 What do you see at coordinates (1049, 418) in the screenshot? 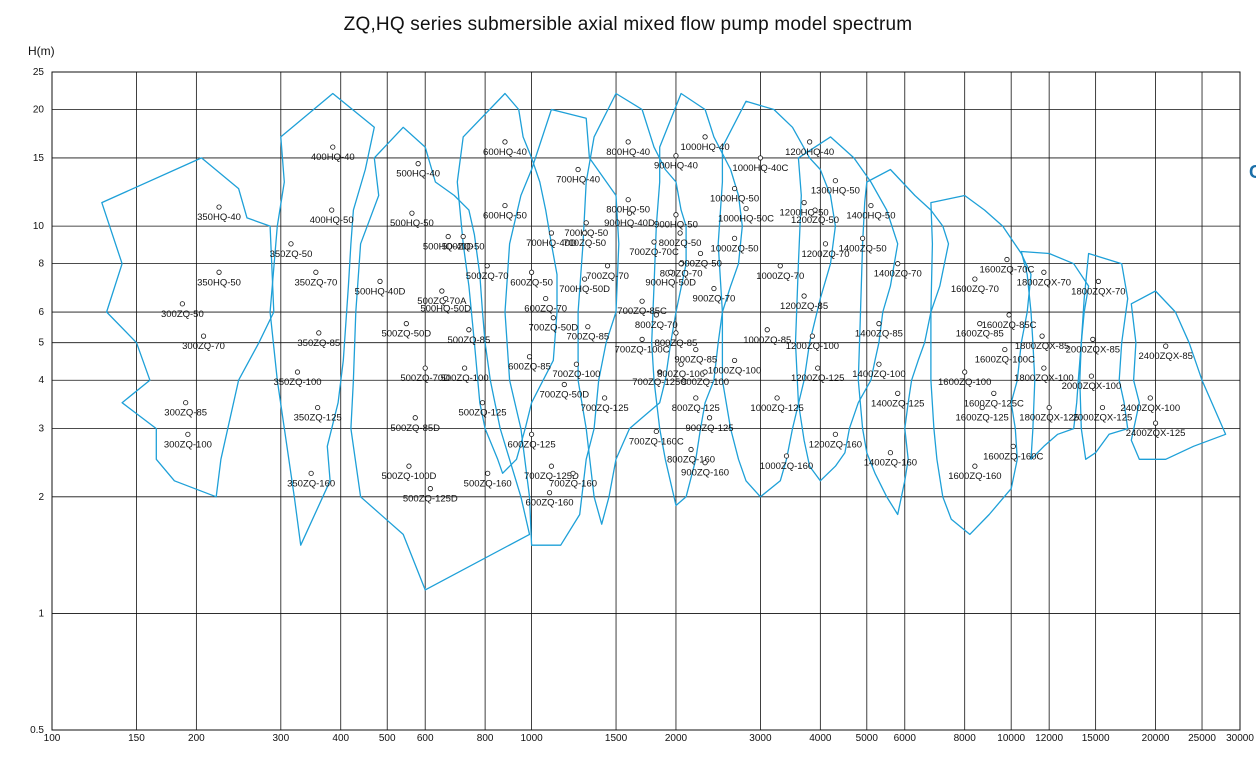
I see `model-label: 1800ZQX-125` at bounding box center [1049, 418].